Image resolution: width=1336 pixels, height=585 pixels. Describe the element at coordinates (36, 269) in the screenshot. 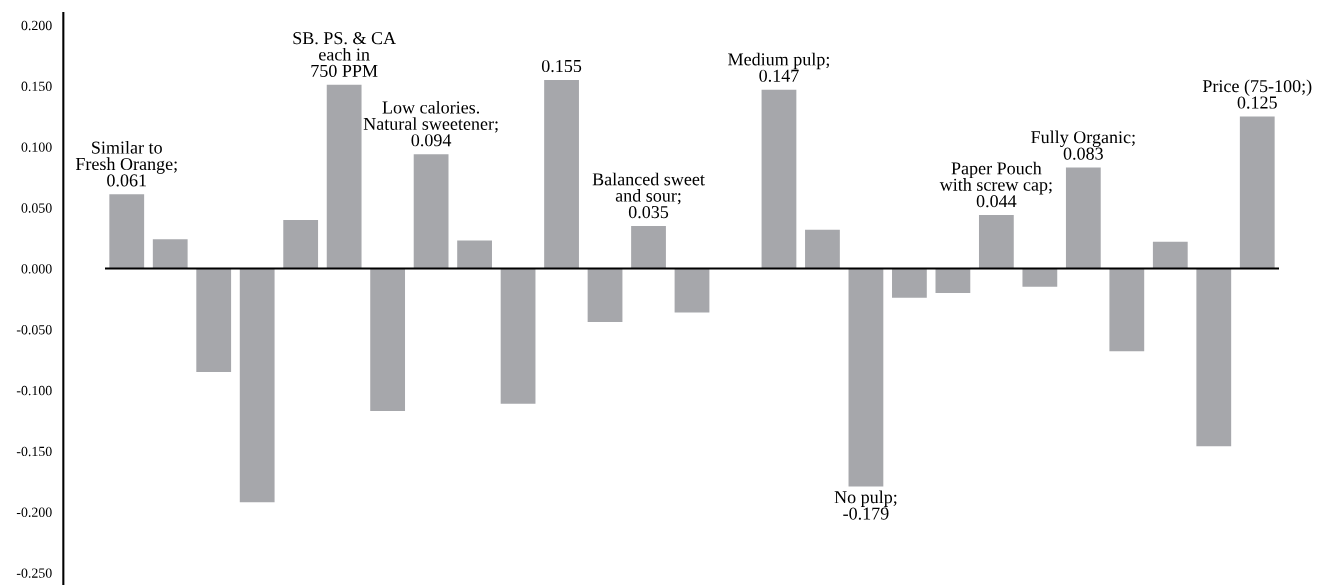

I see `y-tick-label: 0.000` at that location.